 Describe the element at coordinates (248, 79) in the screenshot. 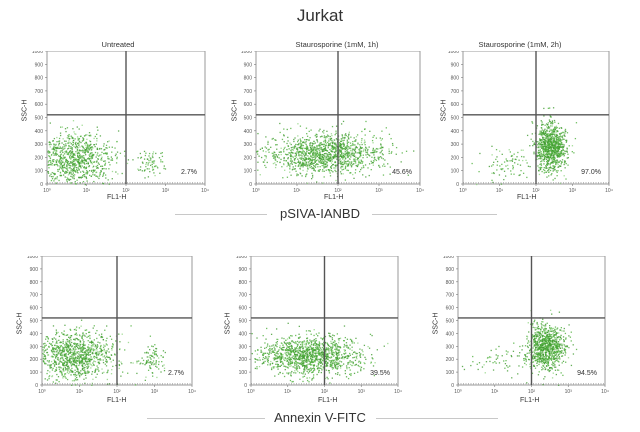

I see `panel-2-y-tick-label-8: 800` at that location.